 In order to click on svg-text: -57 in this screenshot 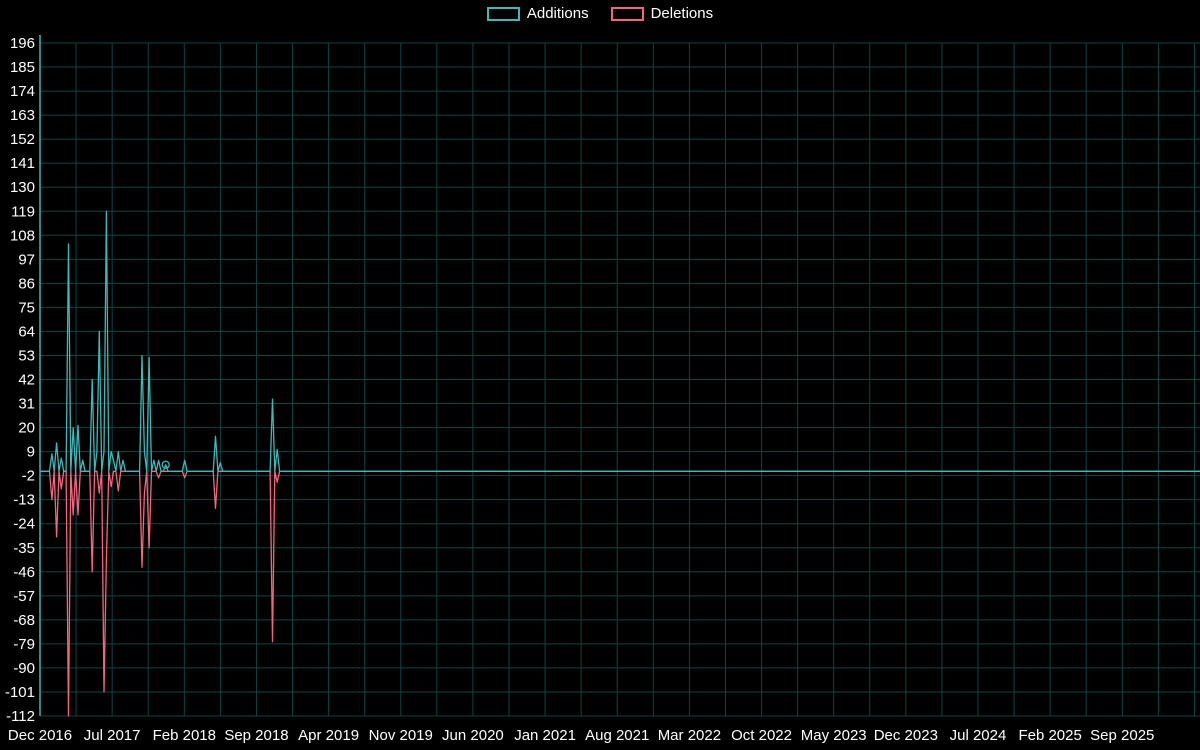, I will do `click(24, 596)`.